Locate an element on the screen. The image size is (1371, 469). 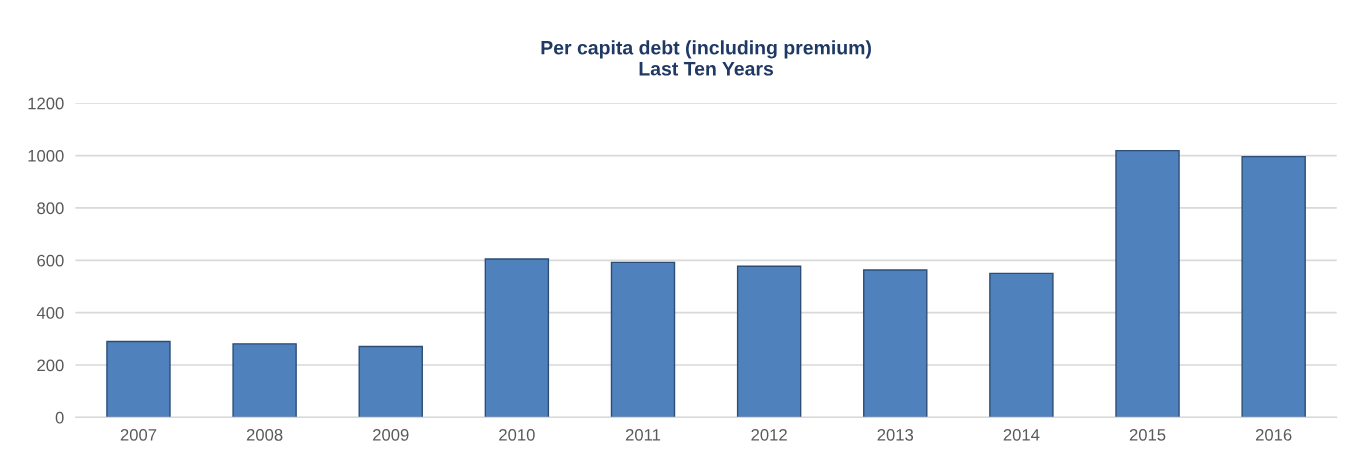
x-tick-label: 2015 is located at coordinates (1147, 434).